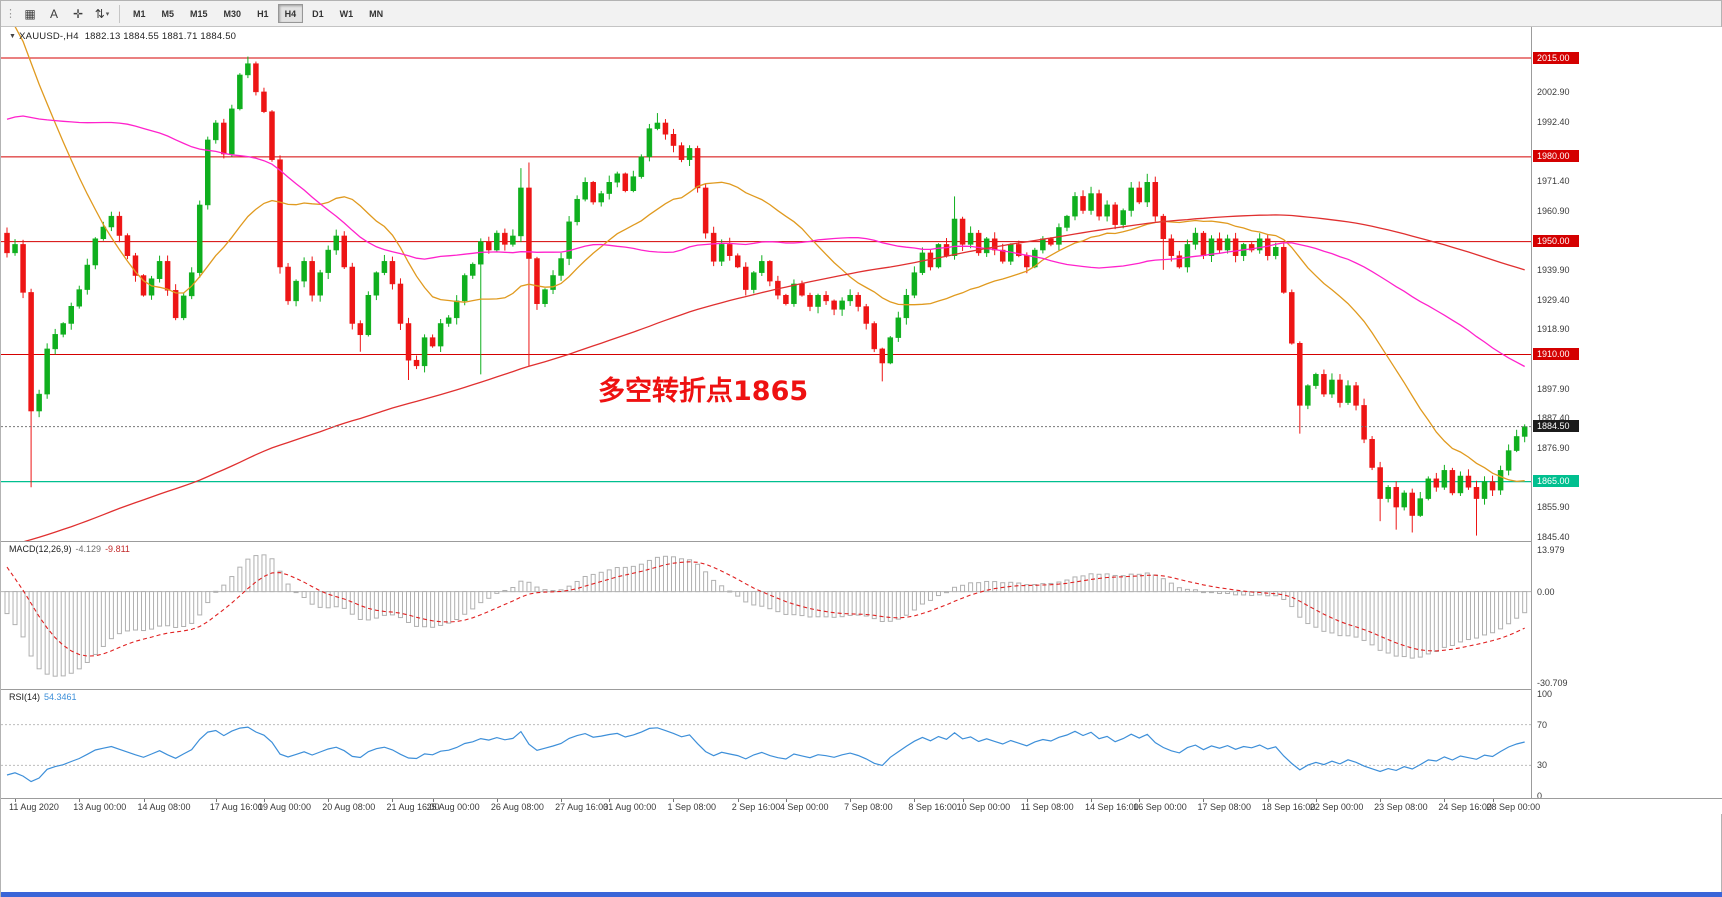  What do you see at coordinates (1553, 92) in the screenshot?
I see `price-axis-label: 2002.90` at bounding box center [1553, 92].